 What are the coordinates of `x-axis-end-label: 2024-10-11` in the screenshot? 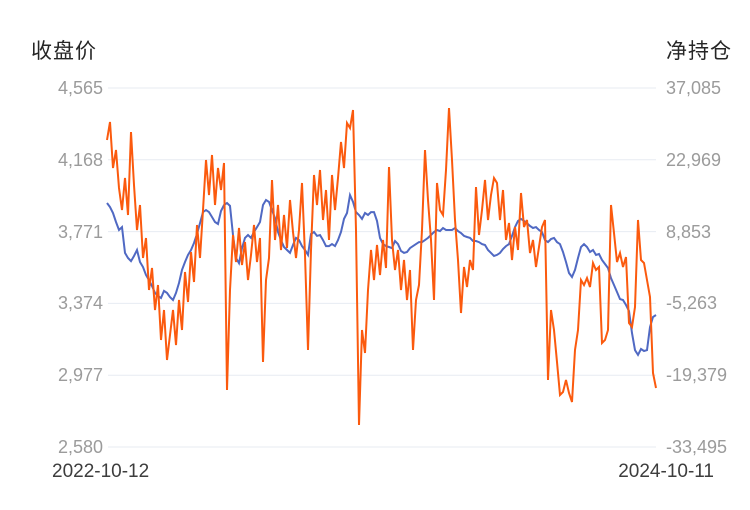 It's located at (666, 471).